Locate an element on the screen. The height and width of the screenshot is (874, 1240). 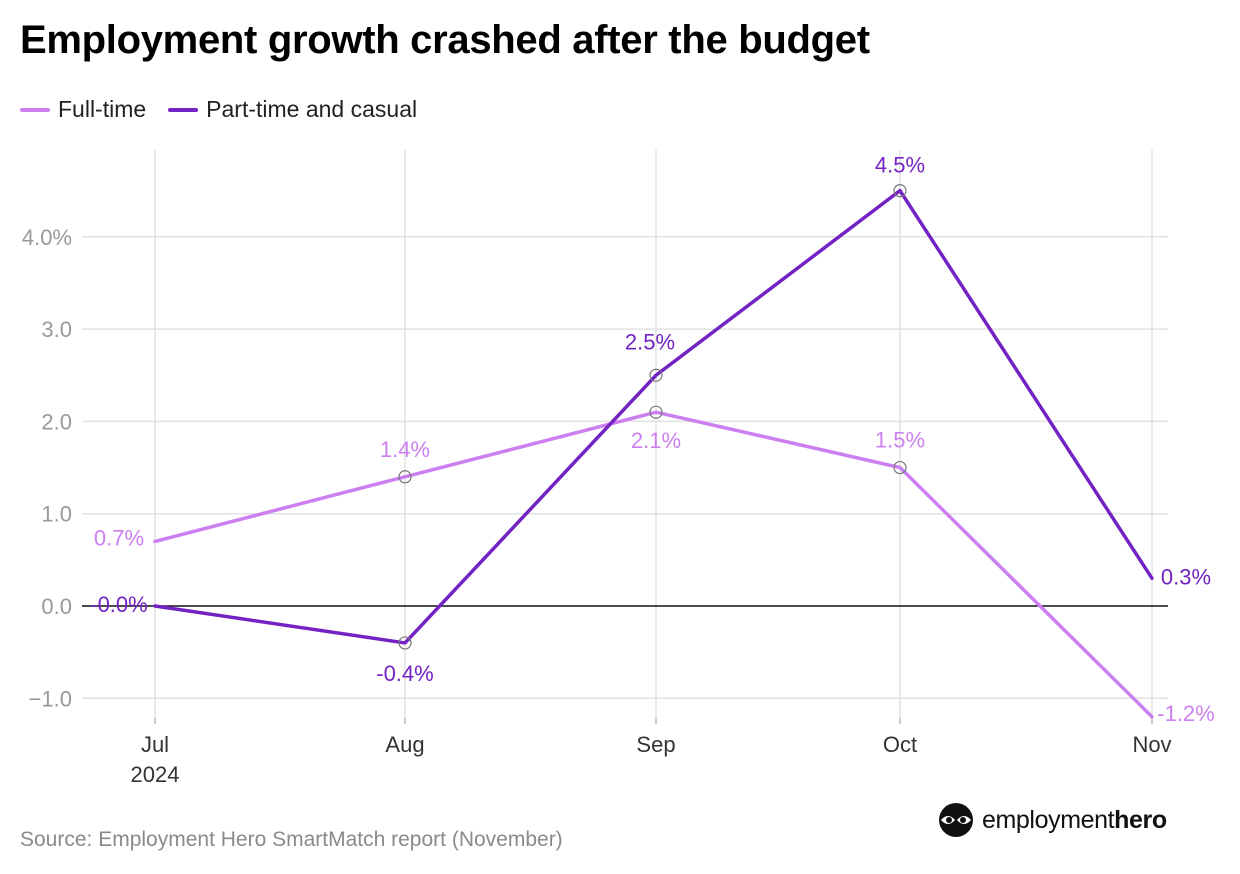
y-tick-label: 4.0% is located at coordinates (47, 237).